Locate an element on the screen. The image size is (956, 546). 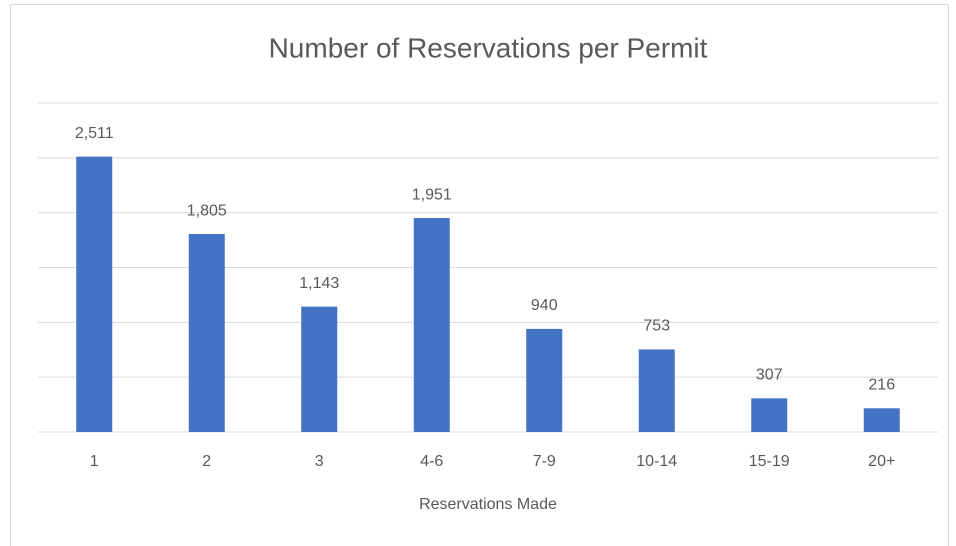
data-label: 1,951 is located at coordinates (432, 194).